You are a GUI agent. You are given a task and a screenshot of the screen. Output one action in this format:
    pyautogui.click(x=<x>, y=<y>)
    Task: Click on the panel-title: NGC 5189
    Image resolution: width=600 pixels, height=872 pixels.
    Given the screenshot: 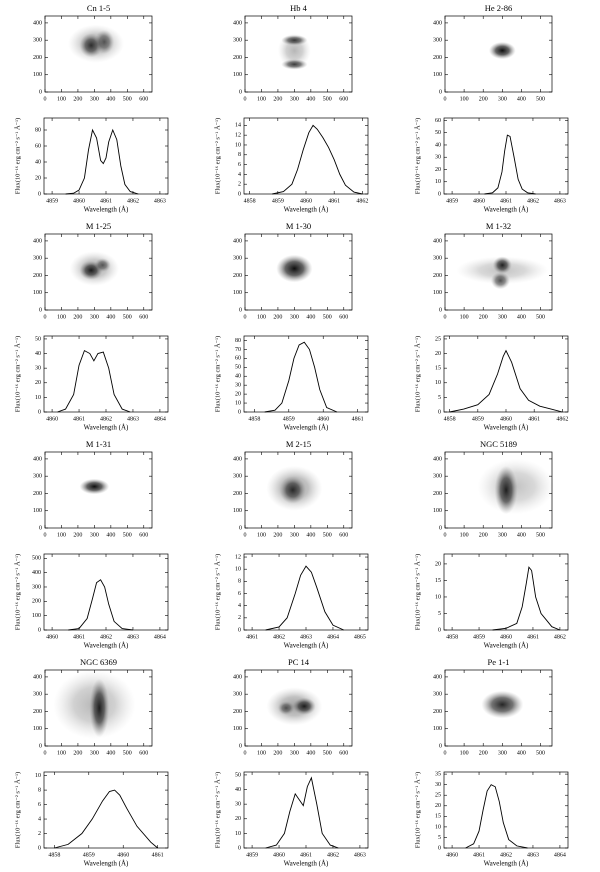 What is the action you would take?
    pyautogui.click(x=498, y=444)
    